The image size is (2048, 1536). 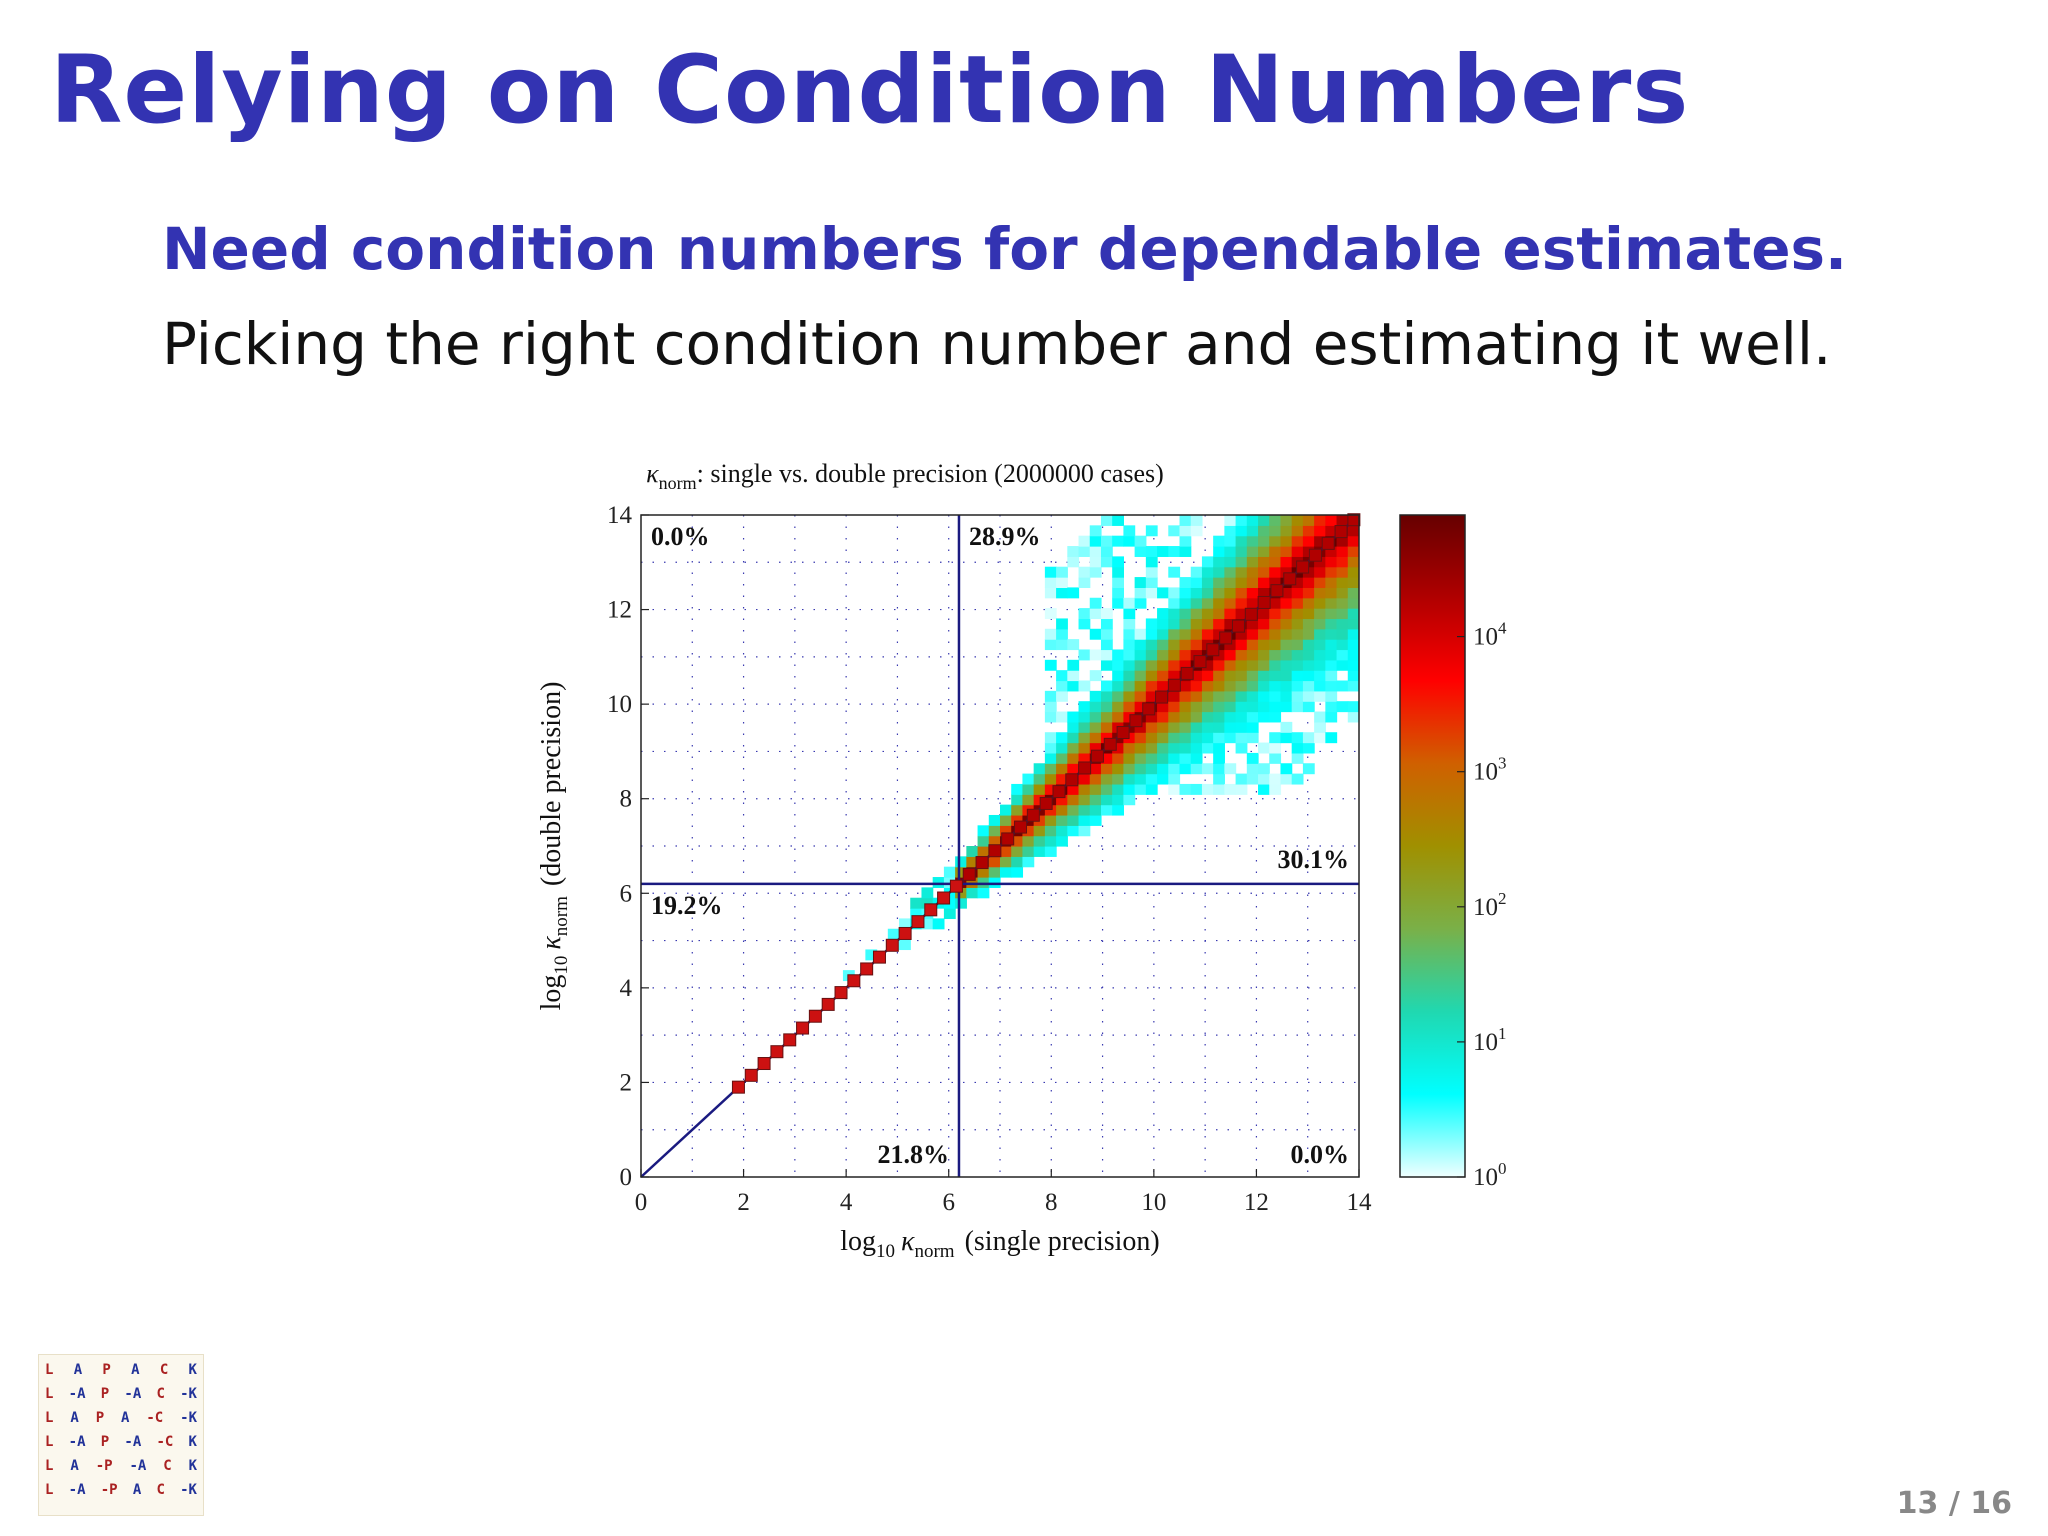 I want to click on x-tick-label: 12, so click(x=1256, y=1202).